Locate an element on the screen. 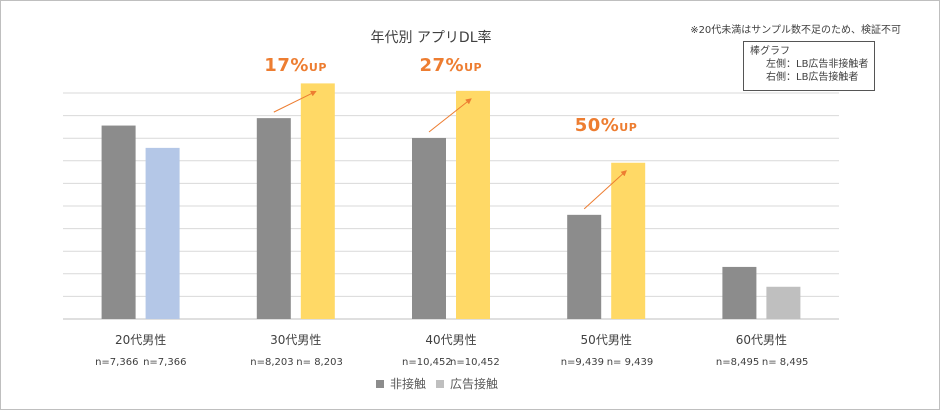 This screenshot has height=410, width=940. sample-note: ※20代未満はサンプル数不足のため、検証不可 is located at coordinates (795, 30).